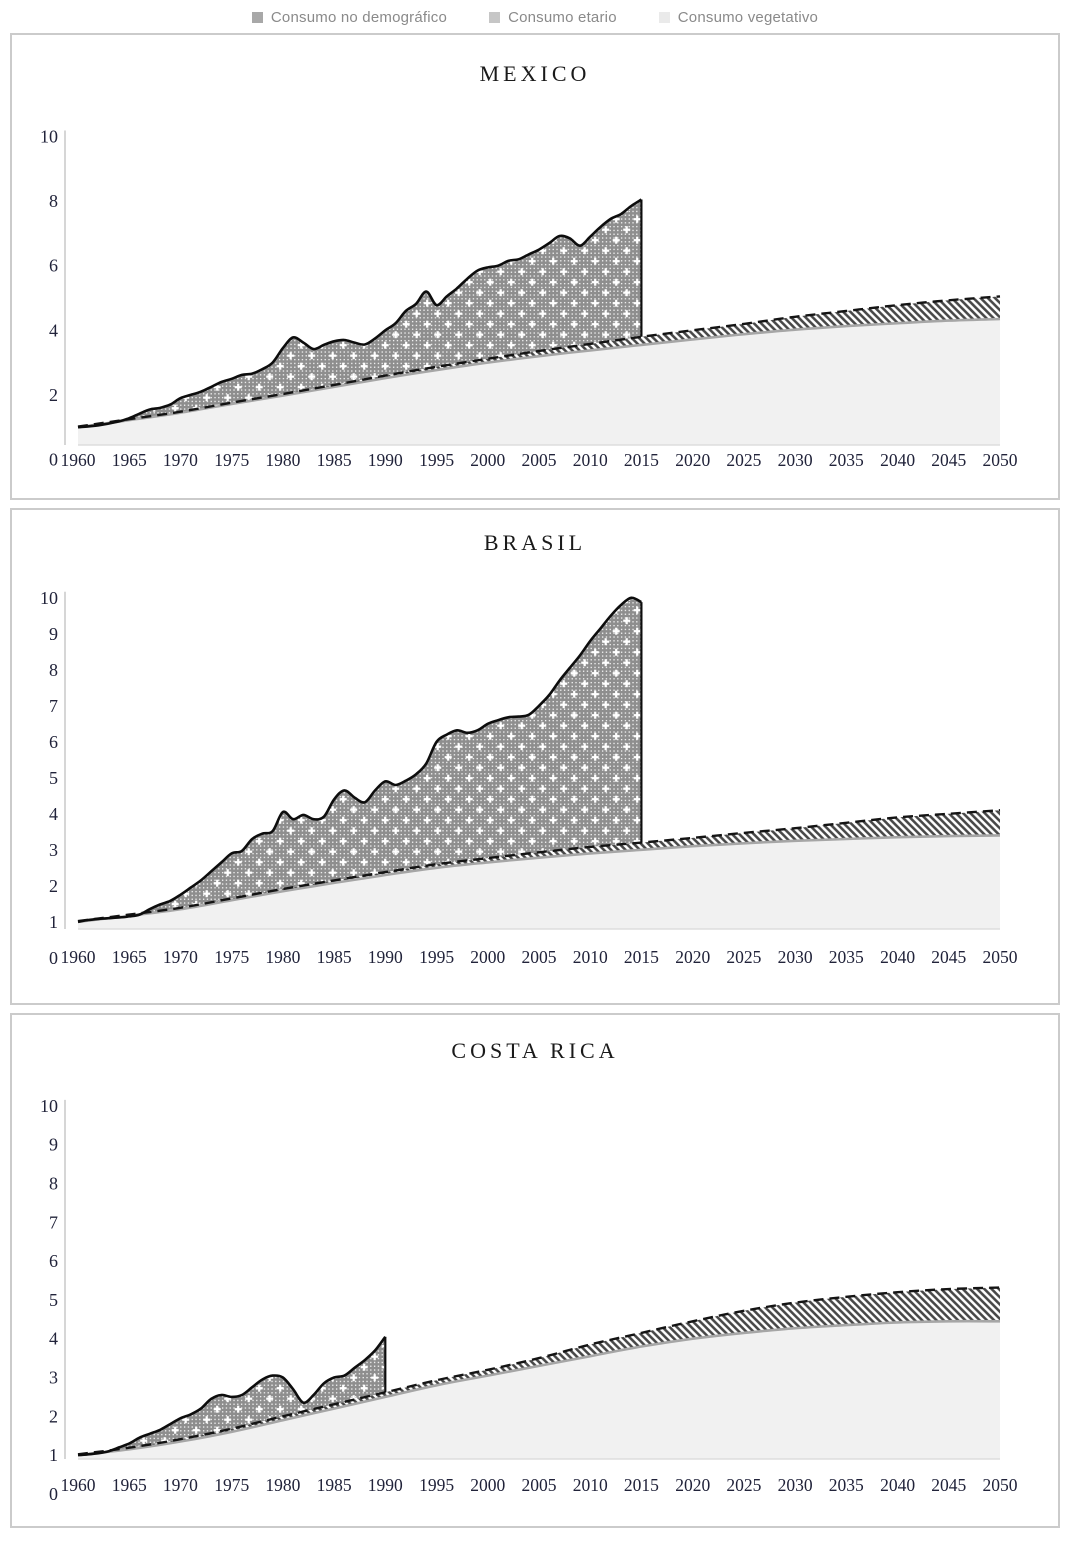 This screenshot has height=1563, width=1070. Describe the element at coordinates (349, 17) in the screenshot. I see `legend-item-no-demografico: Consumo no demográfico` at that location.